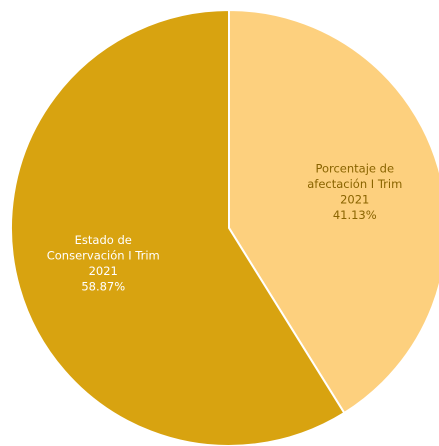  Describe the element at coordinates (354, 184) in the screenshot. I see `slice-label-line: afectación I Trim` at that location.